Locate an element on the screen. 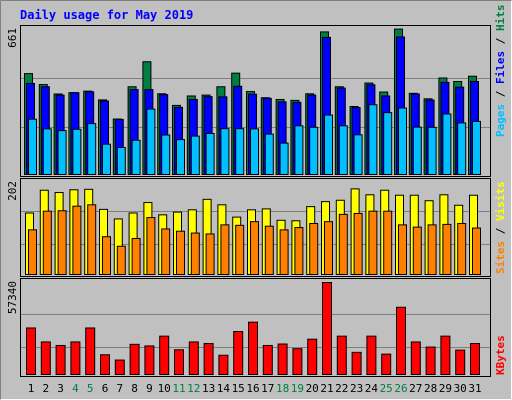 The image size is (512, 400). y-max-label-hits: 661 is located at coordinates (12, 38).